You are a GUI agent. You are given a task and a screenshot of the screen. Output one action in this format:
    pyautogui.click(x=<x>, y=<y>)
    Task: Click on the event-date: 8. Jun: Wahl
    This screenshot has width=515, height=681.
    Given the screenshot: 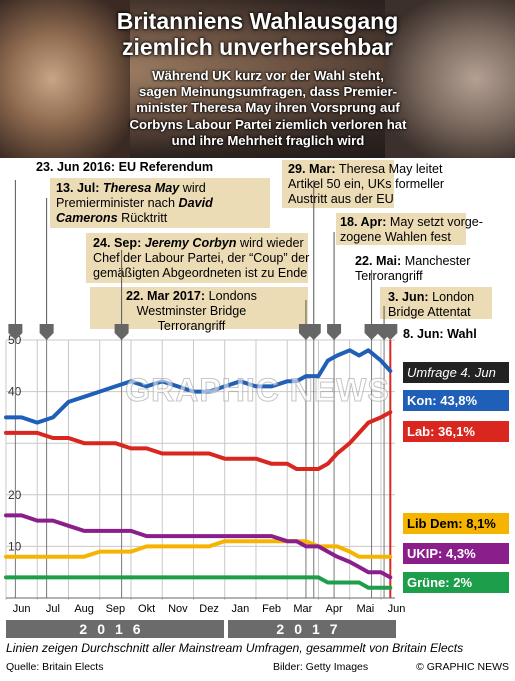 What is the action you would take?
    pyautogui.click(x=440, y=334)
    